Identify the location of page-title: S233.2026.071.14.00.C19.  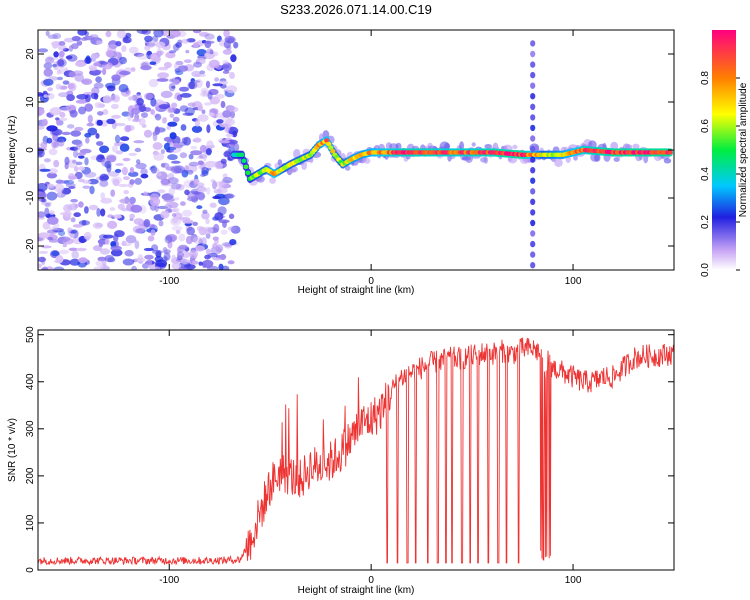
(356, 9).